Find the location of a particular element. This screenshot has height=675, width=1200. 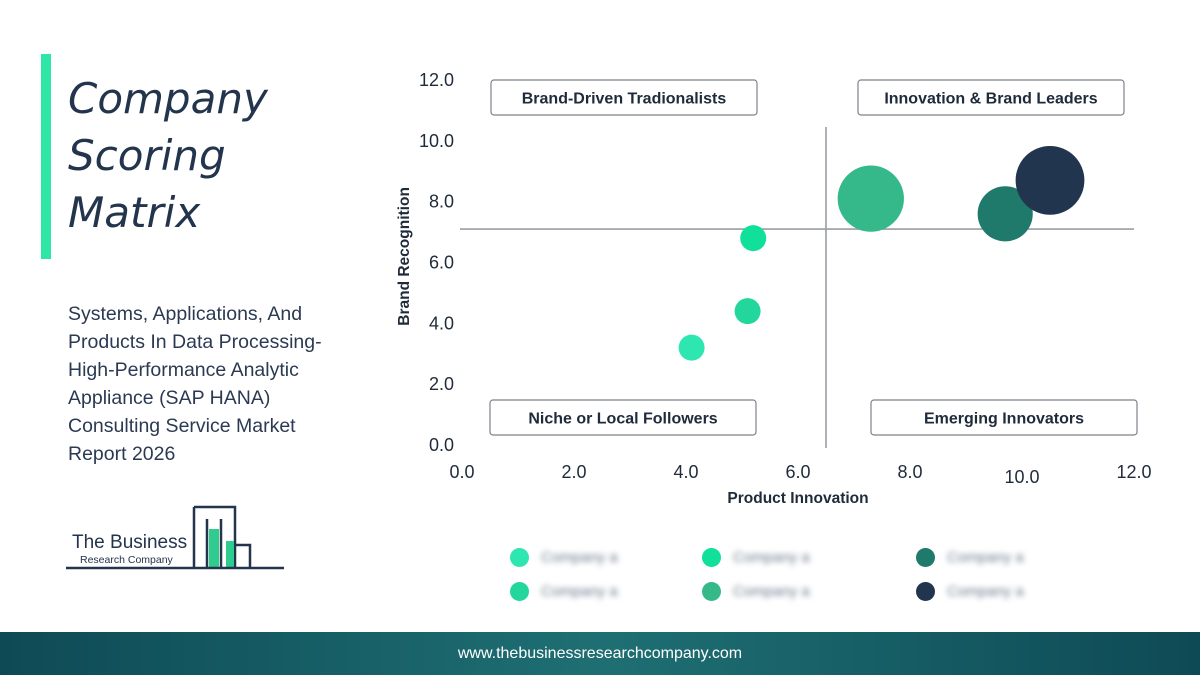

logo-name: The Business is located at coordinates (130, 542).